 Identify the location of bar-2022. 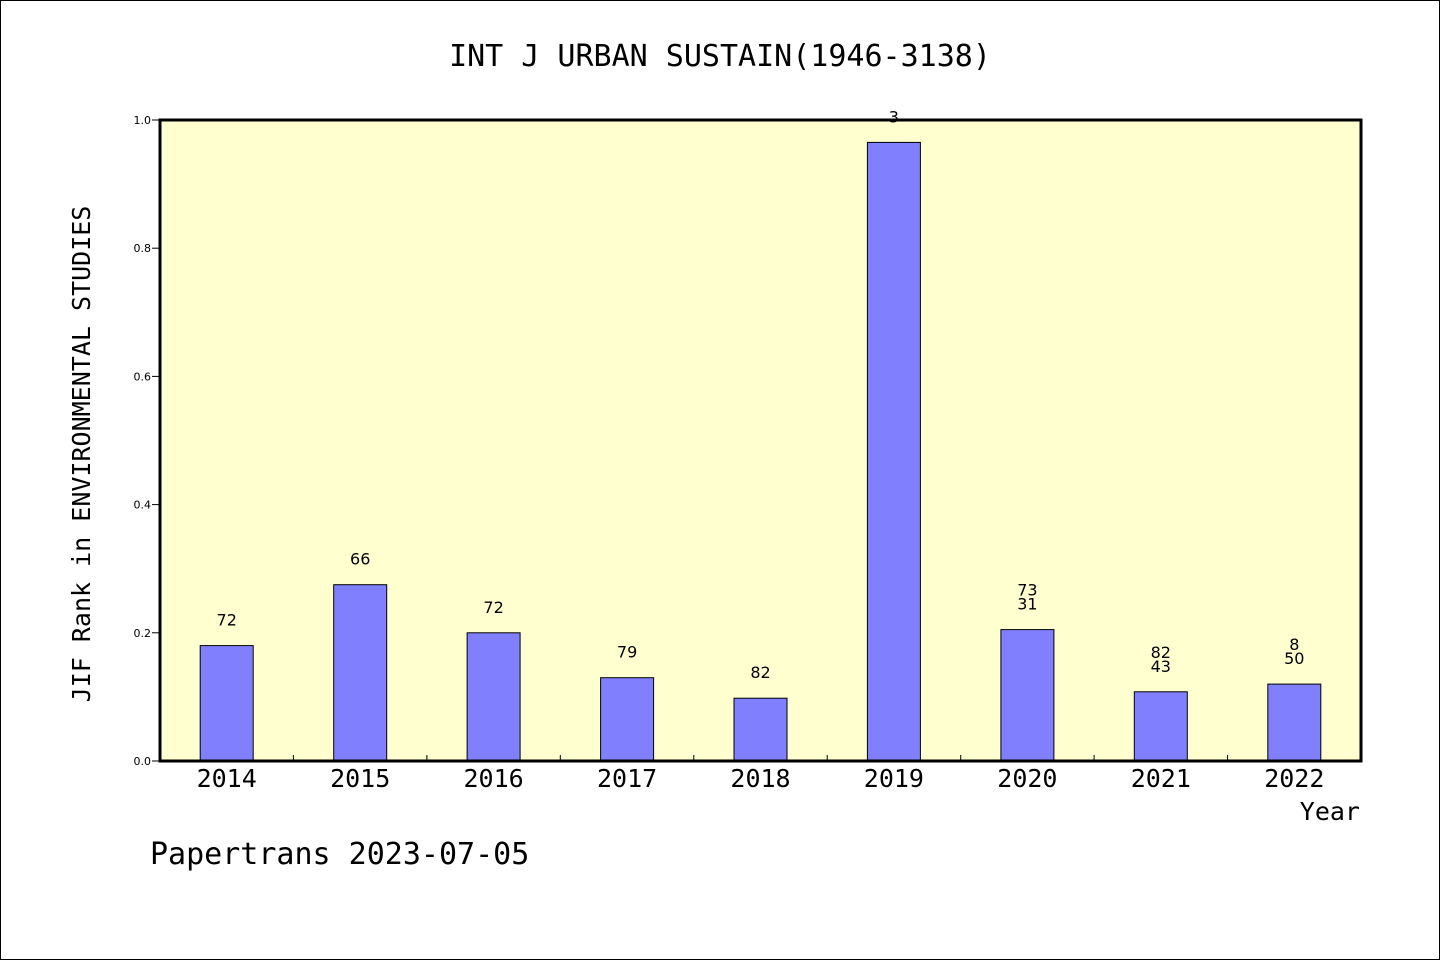
(1294, 722).